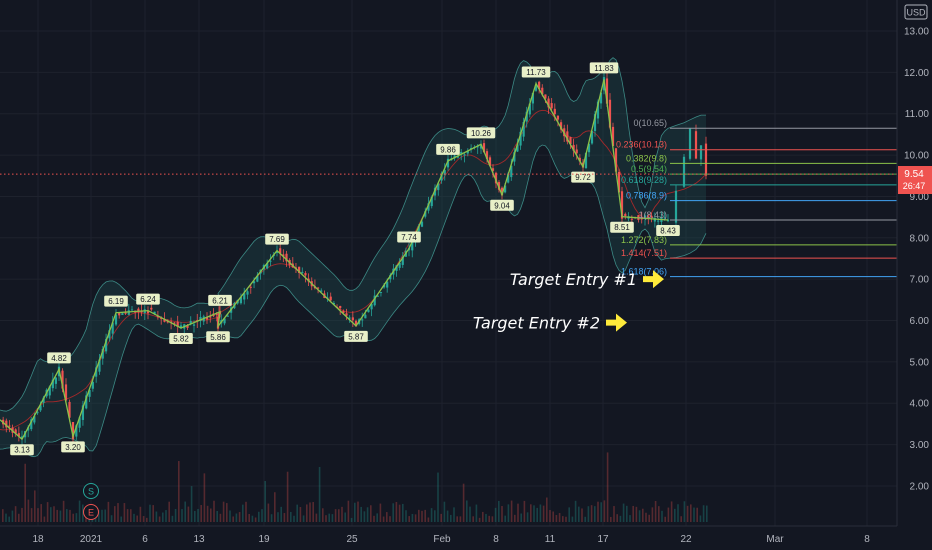 This screenshot has width=932, height=550. Describe the element at coordinates (91, 539) in the screenshot. I see `time-tick-label: 2021` at that location.